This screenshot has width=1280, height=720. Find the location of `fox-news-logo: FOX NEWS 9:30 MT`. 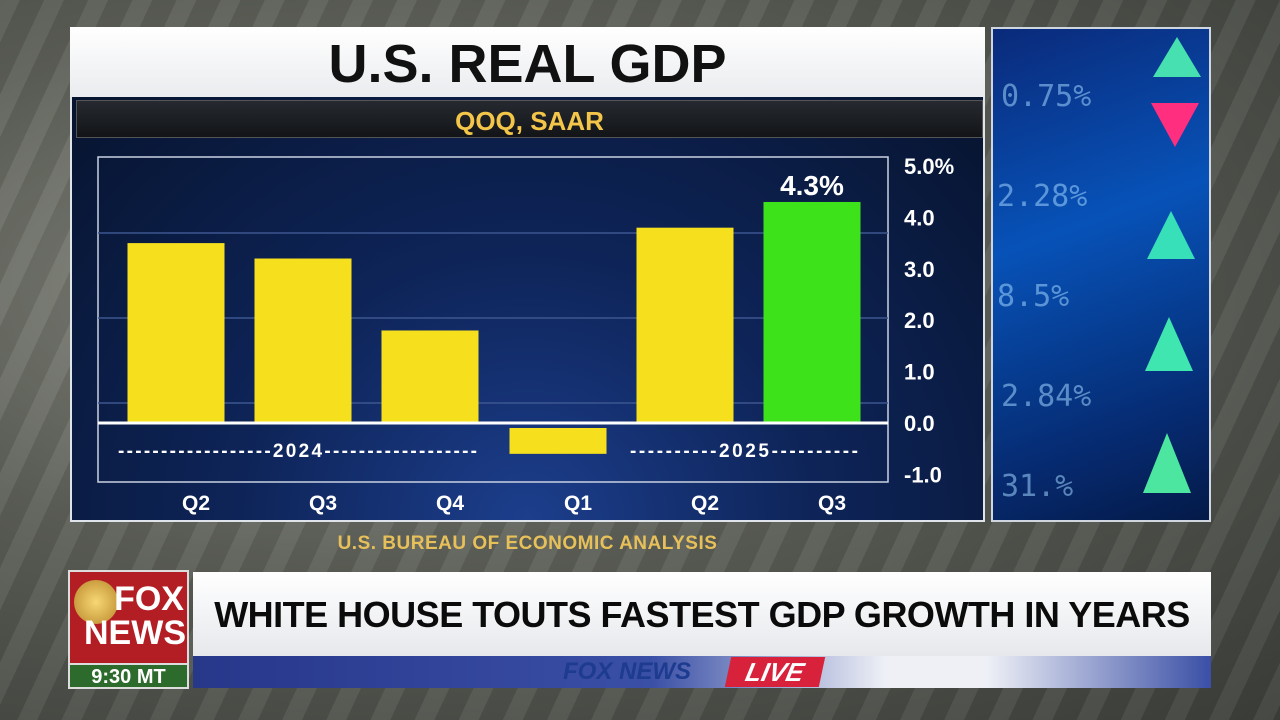

fox-news-logo: FOX NEWS 9:30 MT is located at coordinates (128, 629).